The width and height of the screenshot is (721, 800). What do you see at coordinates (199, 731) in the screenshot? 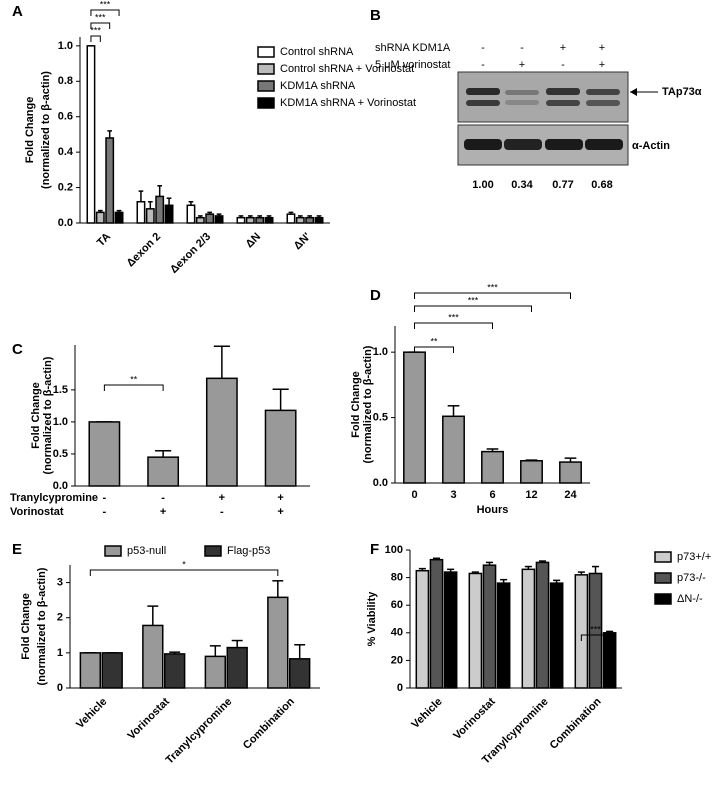
I see `x-tick-label: Tranylcypromine` at bounding box center [199, 731].